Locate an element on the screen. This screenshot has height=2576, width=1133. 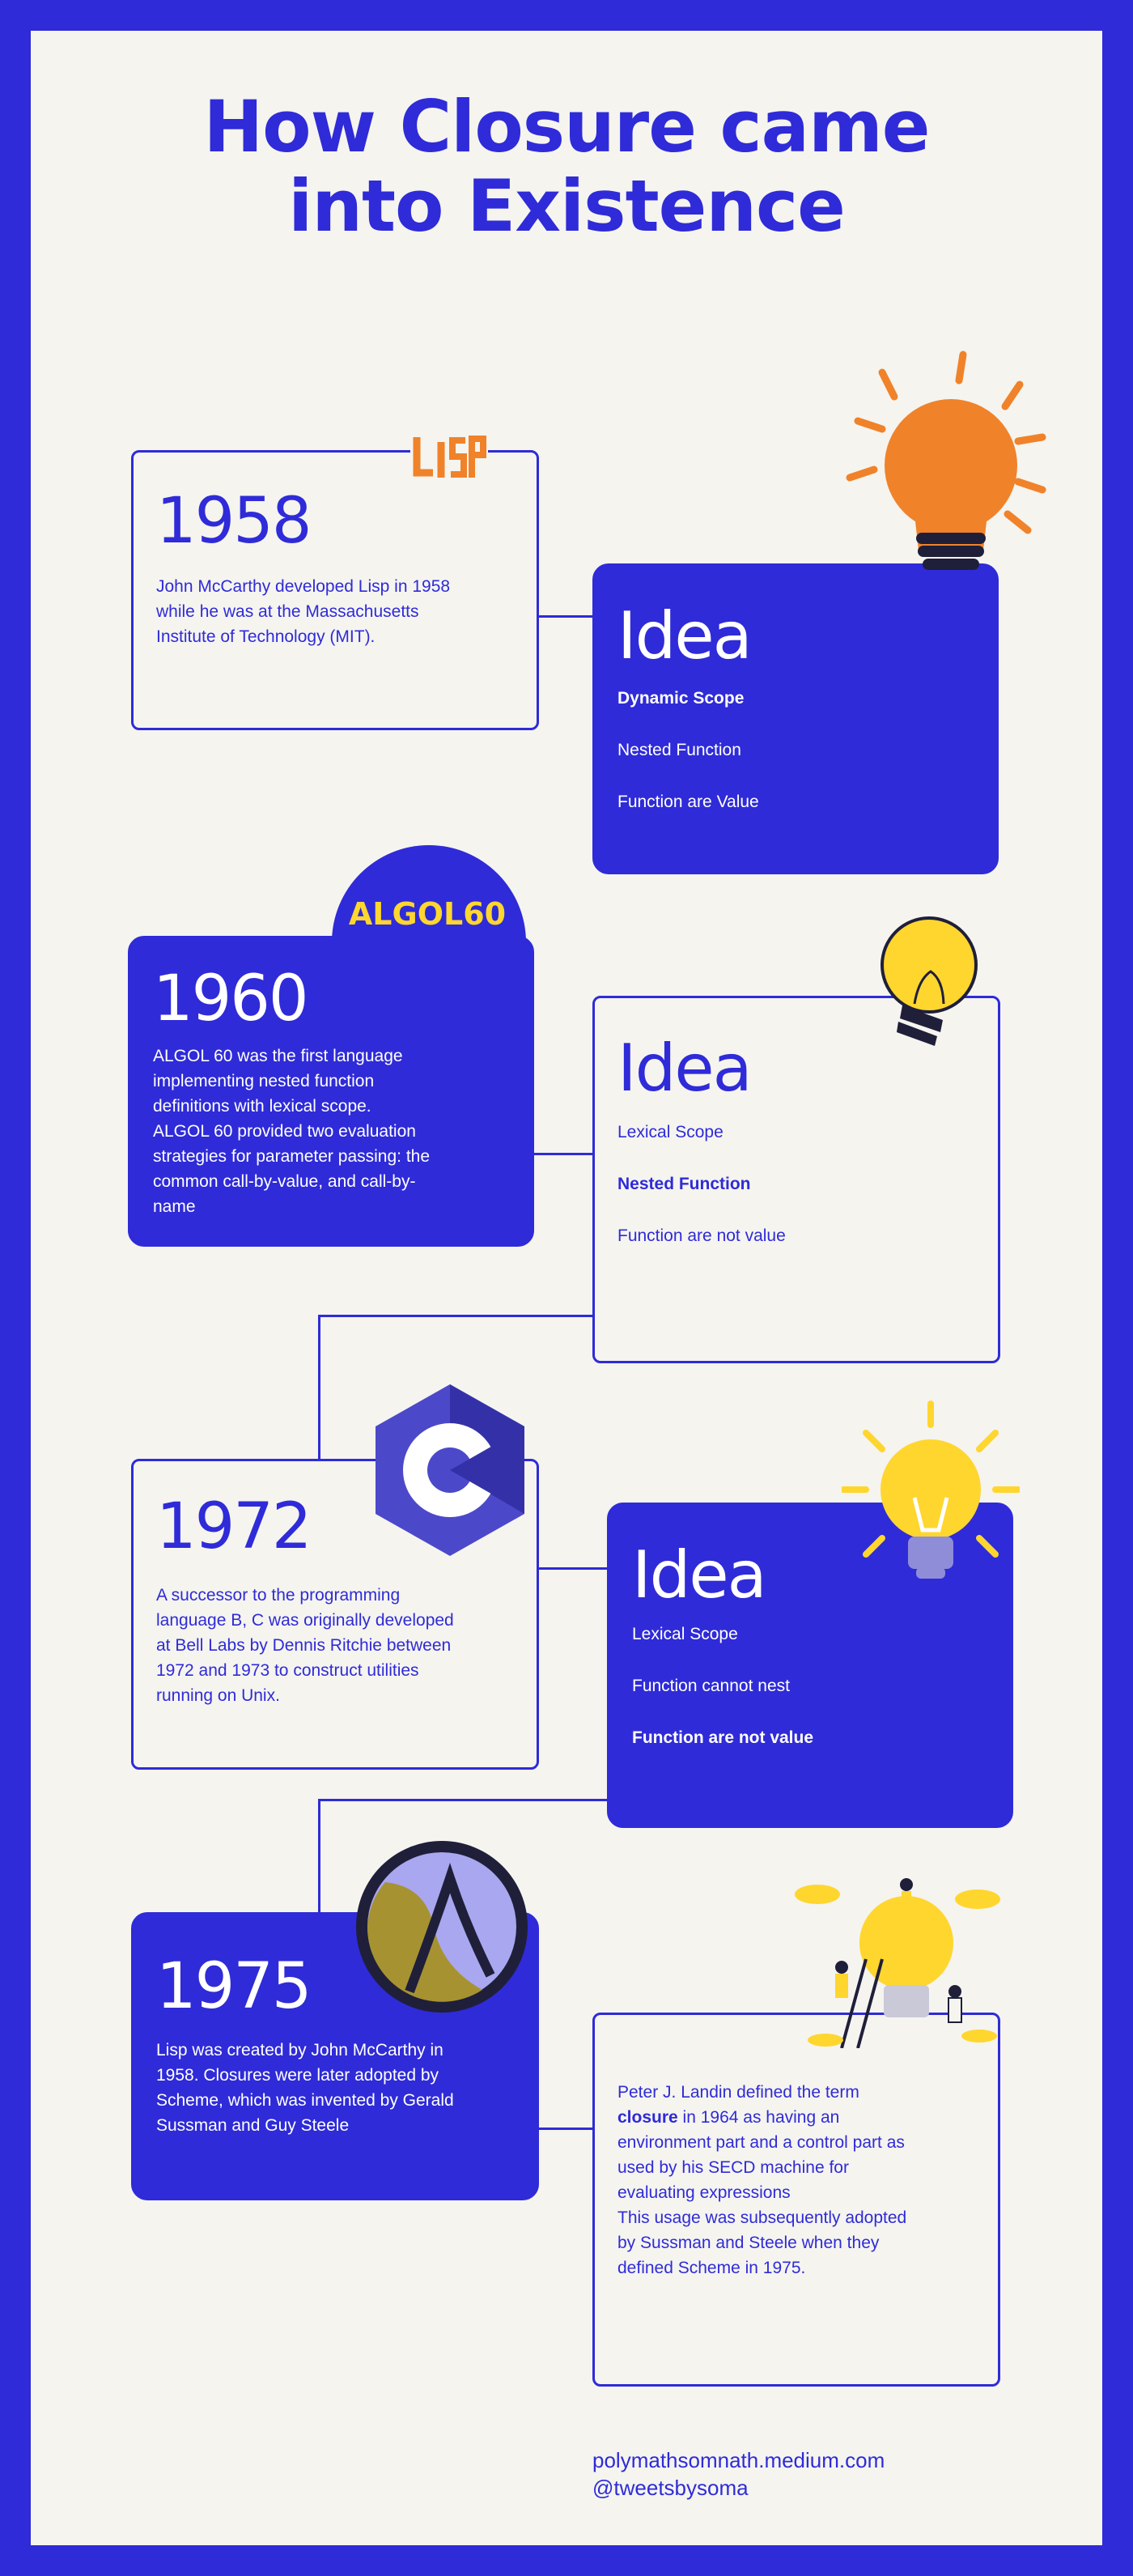
desc-line: Scheme, which was invented by Gerald is located at coordinates (305, 2100).